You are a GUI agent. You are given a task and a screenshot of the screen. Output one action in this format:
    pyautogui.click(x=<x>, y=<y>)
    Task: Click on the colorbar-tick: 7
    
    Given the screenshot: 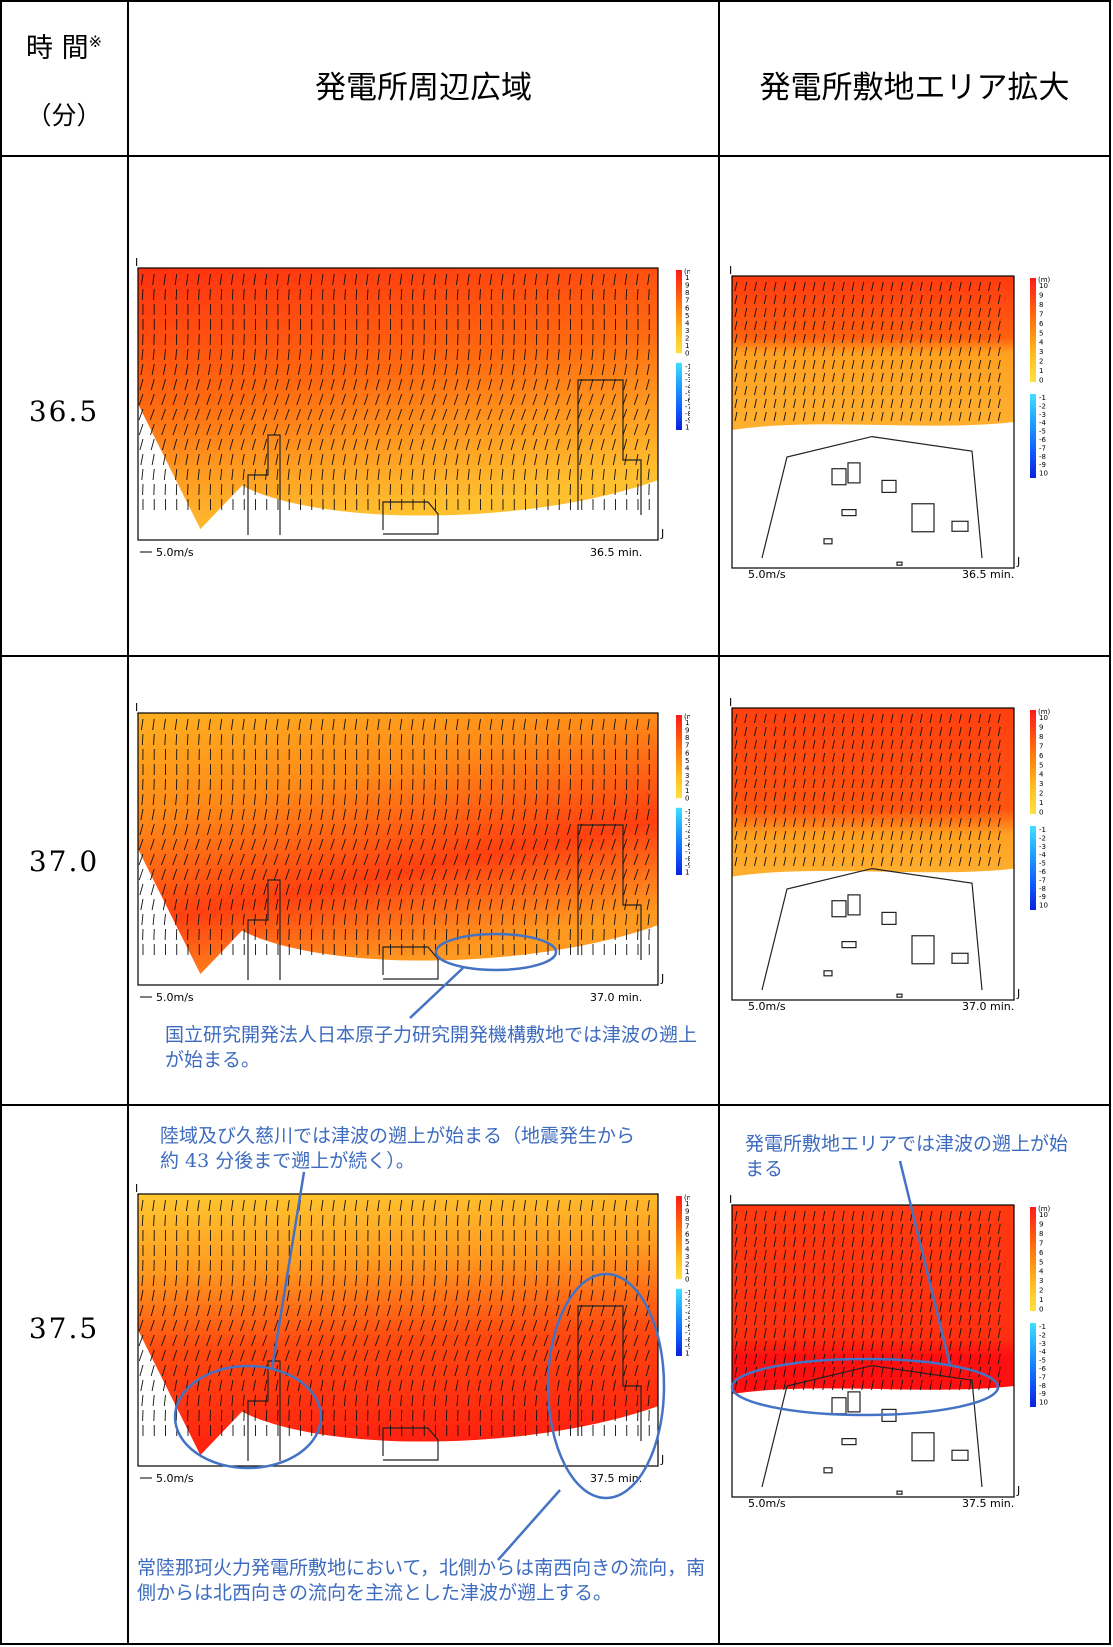 What is the action you would take?
    pyautogui.click(x=687, y=301)
    